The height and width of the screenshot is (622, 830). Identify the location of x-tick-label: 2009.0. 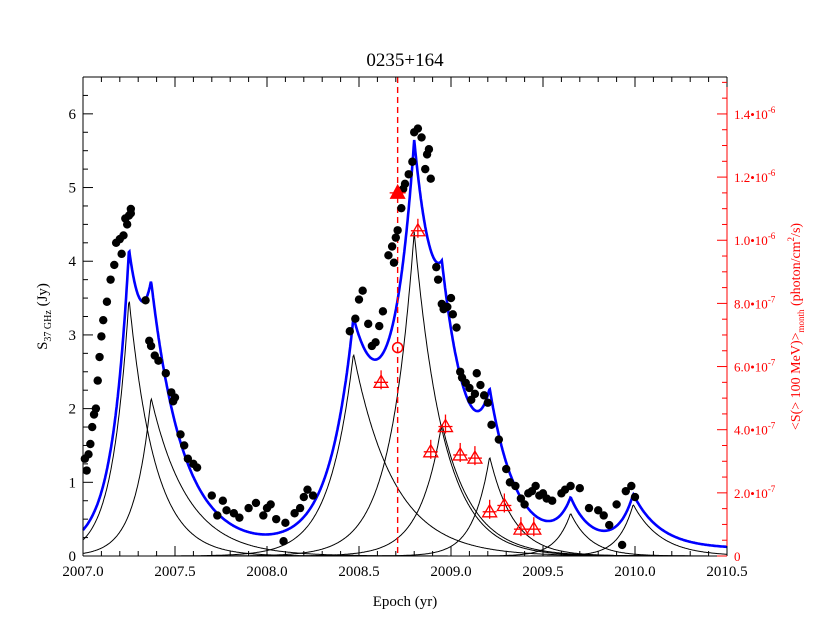
(450, 572).